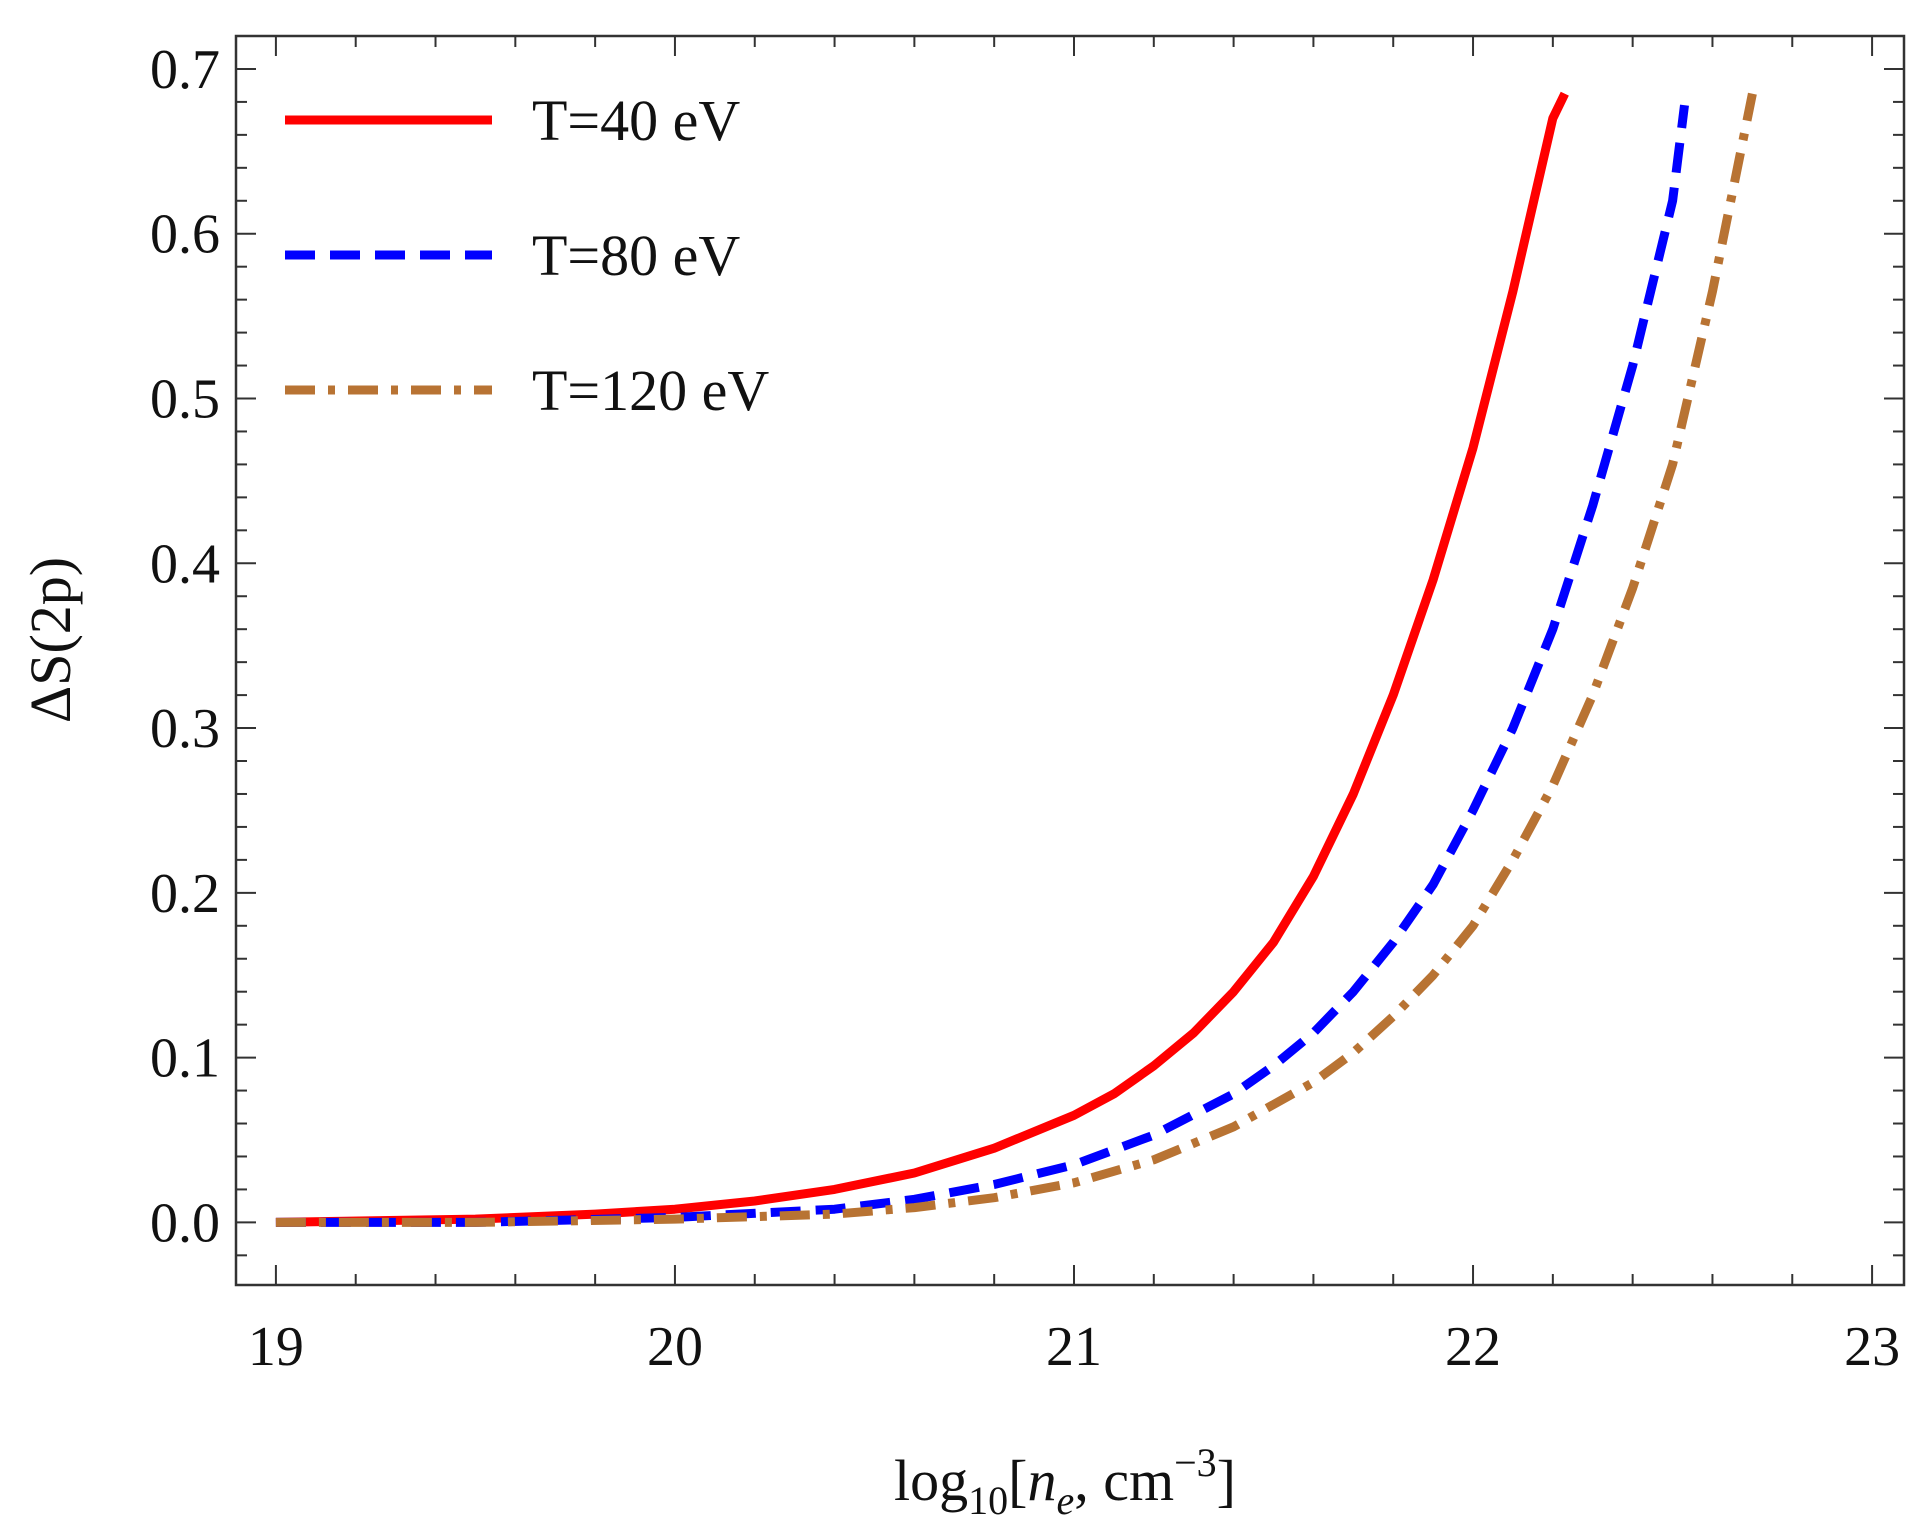 This screenshot has height=1531, width=1926. Describe the element at coordinates (50, 640) in the screenshot. I see `y-axis-title: ΔS(2p)` at that location.